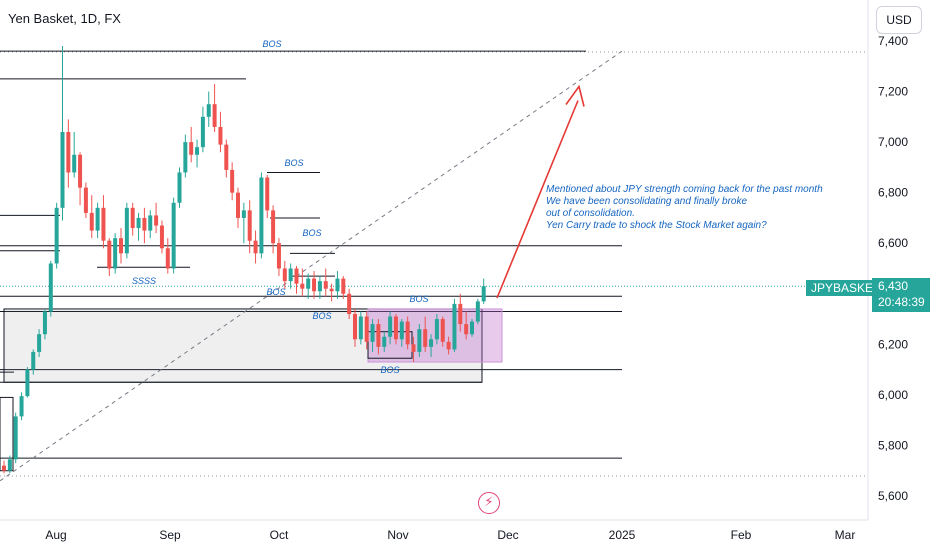 The image size is (932, 550). I want to click on projection-arrow-head, so click(575, 95).